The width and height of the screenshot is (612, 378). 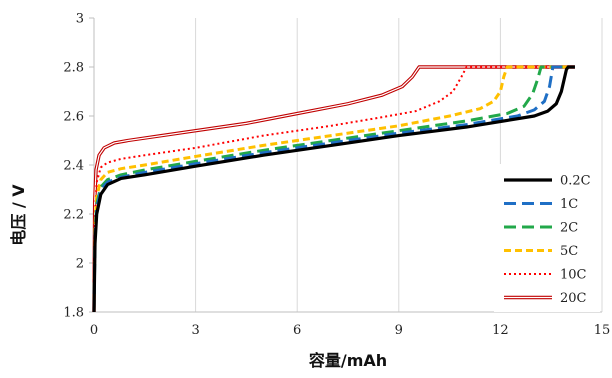 I want to click on y-tick-label: 2, so click(x=80, y=264).